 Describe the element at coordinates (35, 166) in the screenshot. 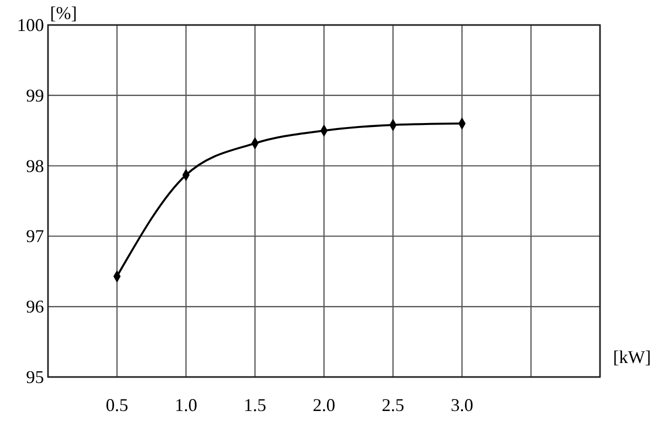

I see `y-tick-label: 98` at that location.